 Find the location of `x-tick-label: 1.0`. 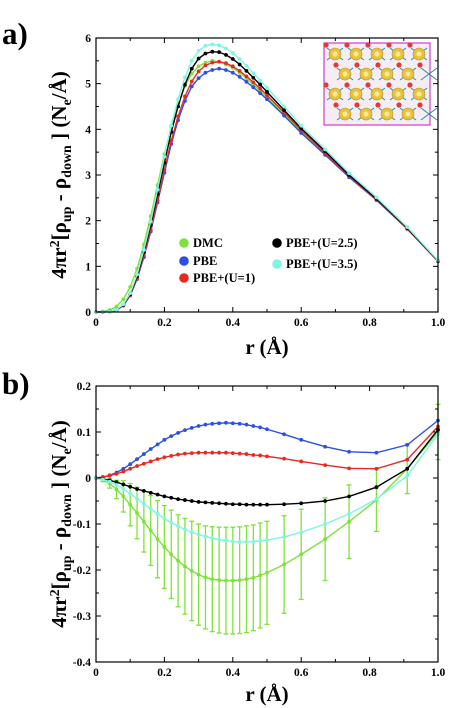

x-tick-label: 1.0 is located at coordinates (438, 323).